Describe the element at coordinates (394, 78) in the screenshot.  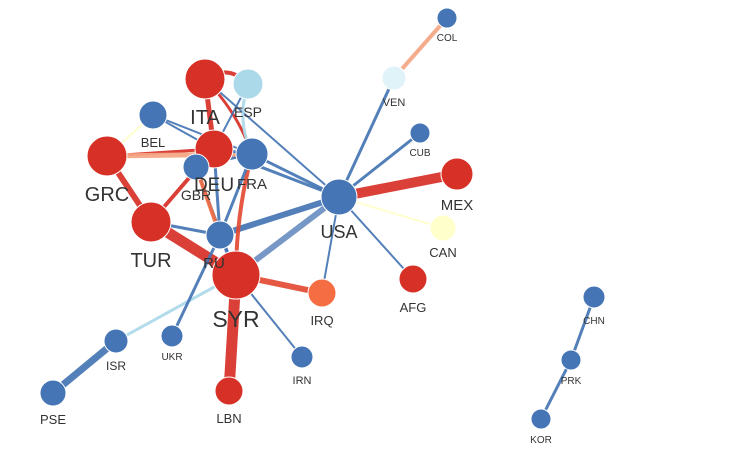
I see `node-ven` at that location.